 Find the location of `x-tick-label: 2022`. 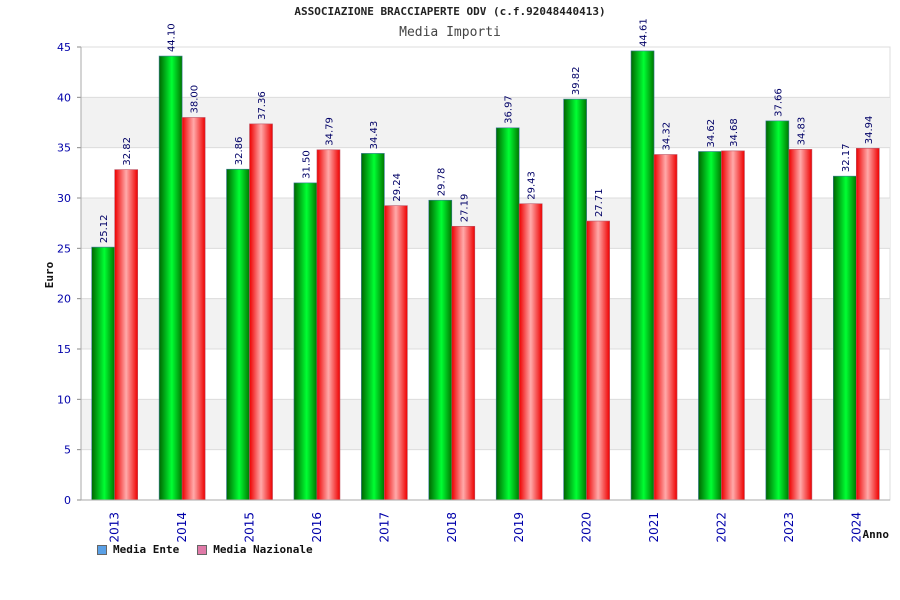

x-tick-label: 2022 is located at coordinates (721, 527).